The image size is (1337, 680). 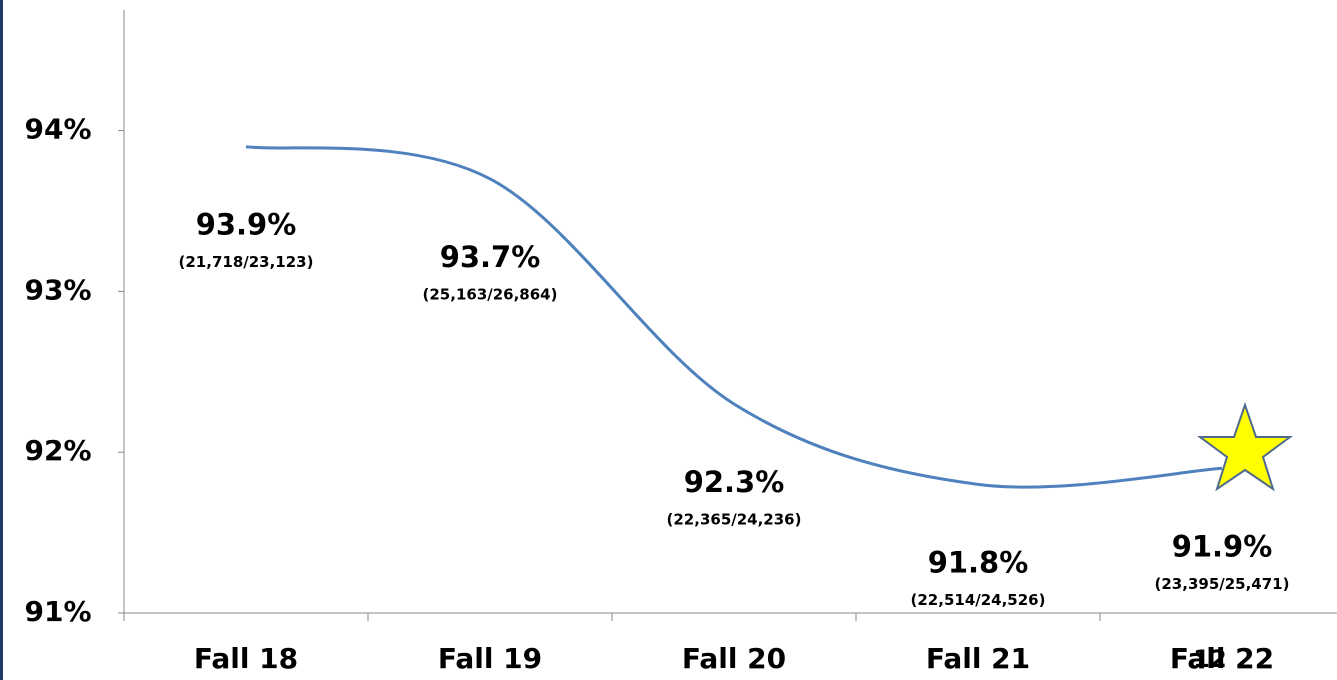 What do you see at coordinates (57, 450) in the screenshot?
I see `y-tick-label: 92%` at bounding box center [57, 450].